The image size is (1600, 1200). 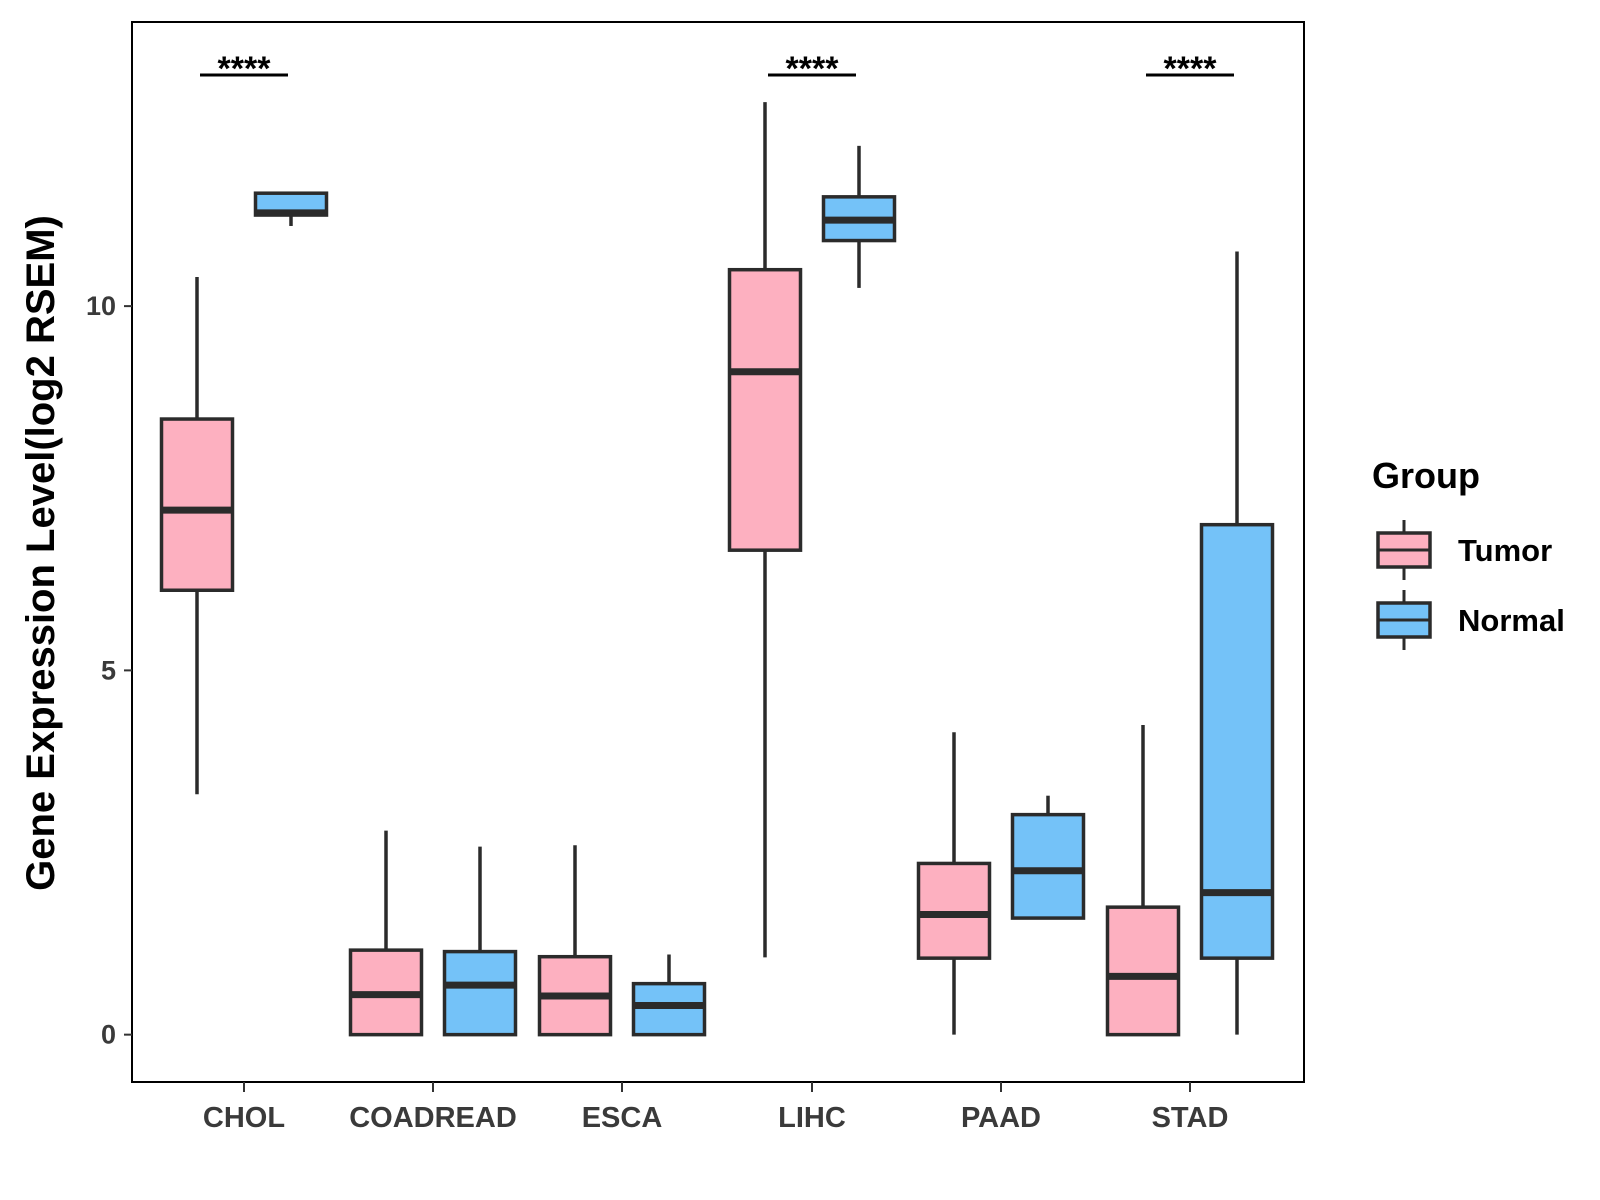 I want to click on legend-title: Group, so click(x=1426, y=475).